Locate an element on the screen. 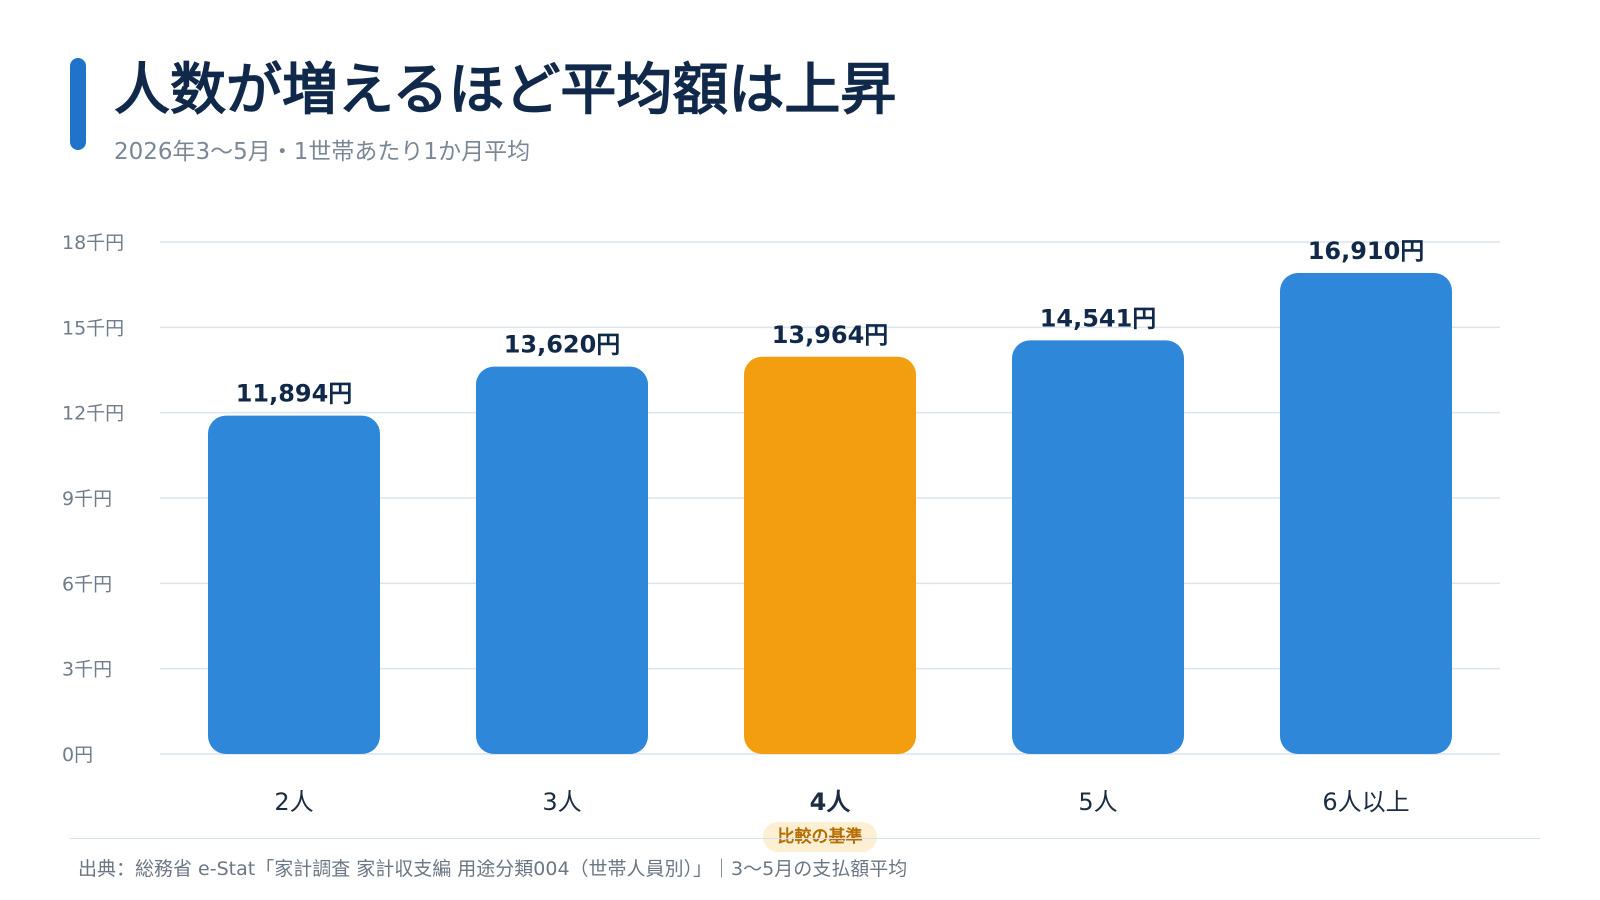 The height and width of the screenshot is (900, 1600). bar-highlight is located at coordinates (830, 555).